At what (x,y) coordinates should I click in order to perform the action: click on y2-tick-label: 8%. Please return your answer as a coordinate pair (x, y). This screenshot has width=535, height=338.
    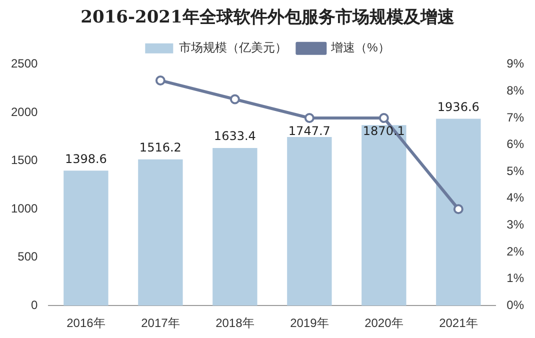
    Looking at the image, I should click on (515, 91).